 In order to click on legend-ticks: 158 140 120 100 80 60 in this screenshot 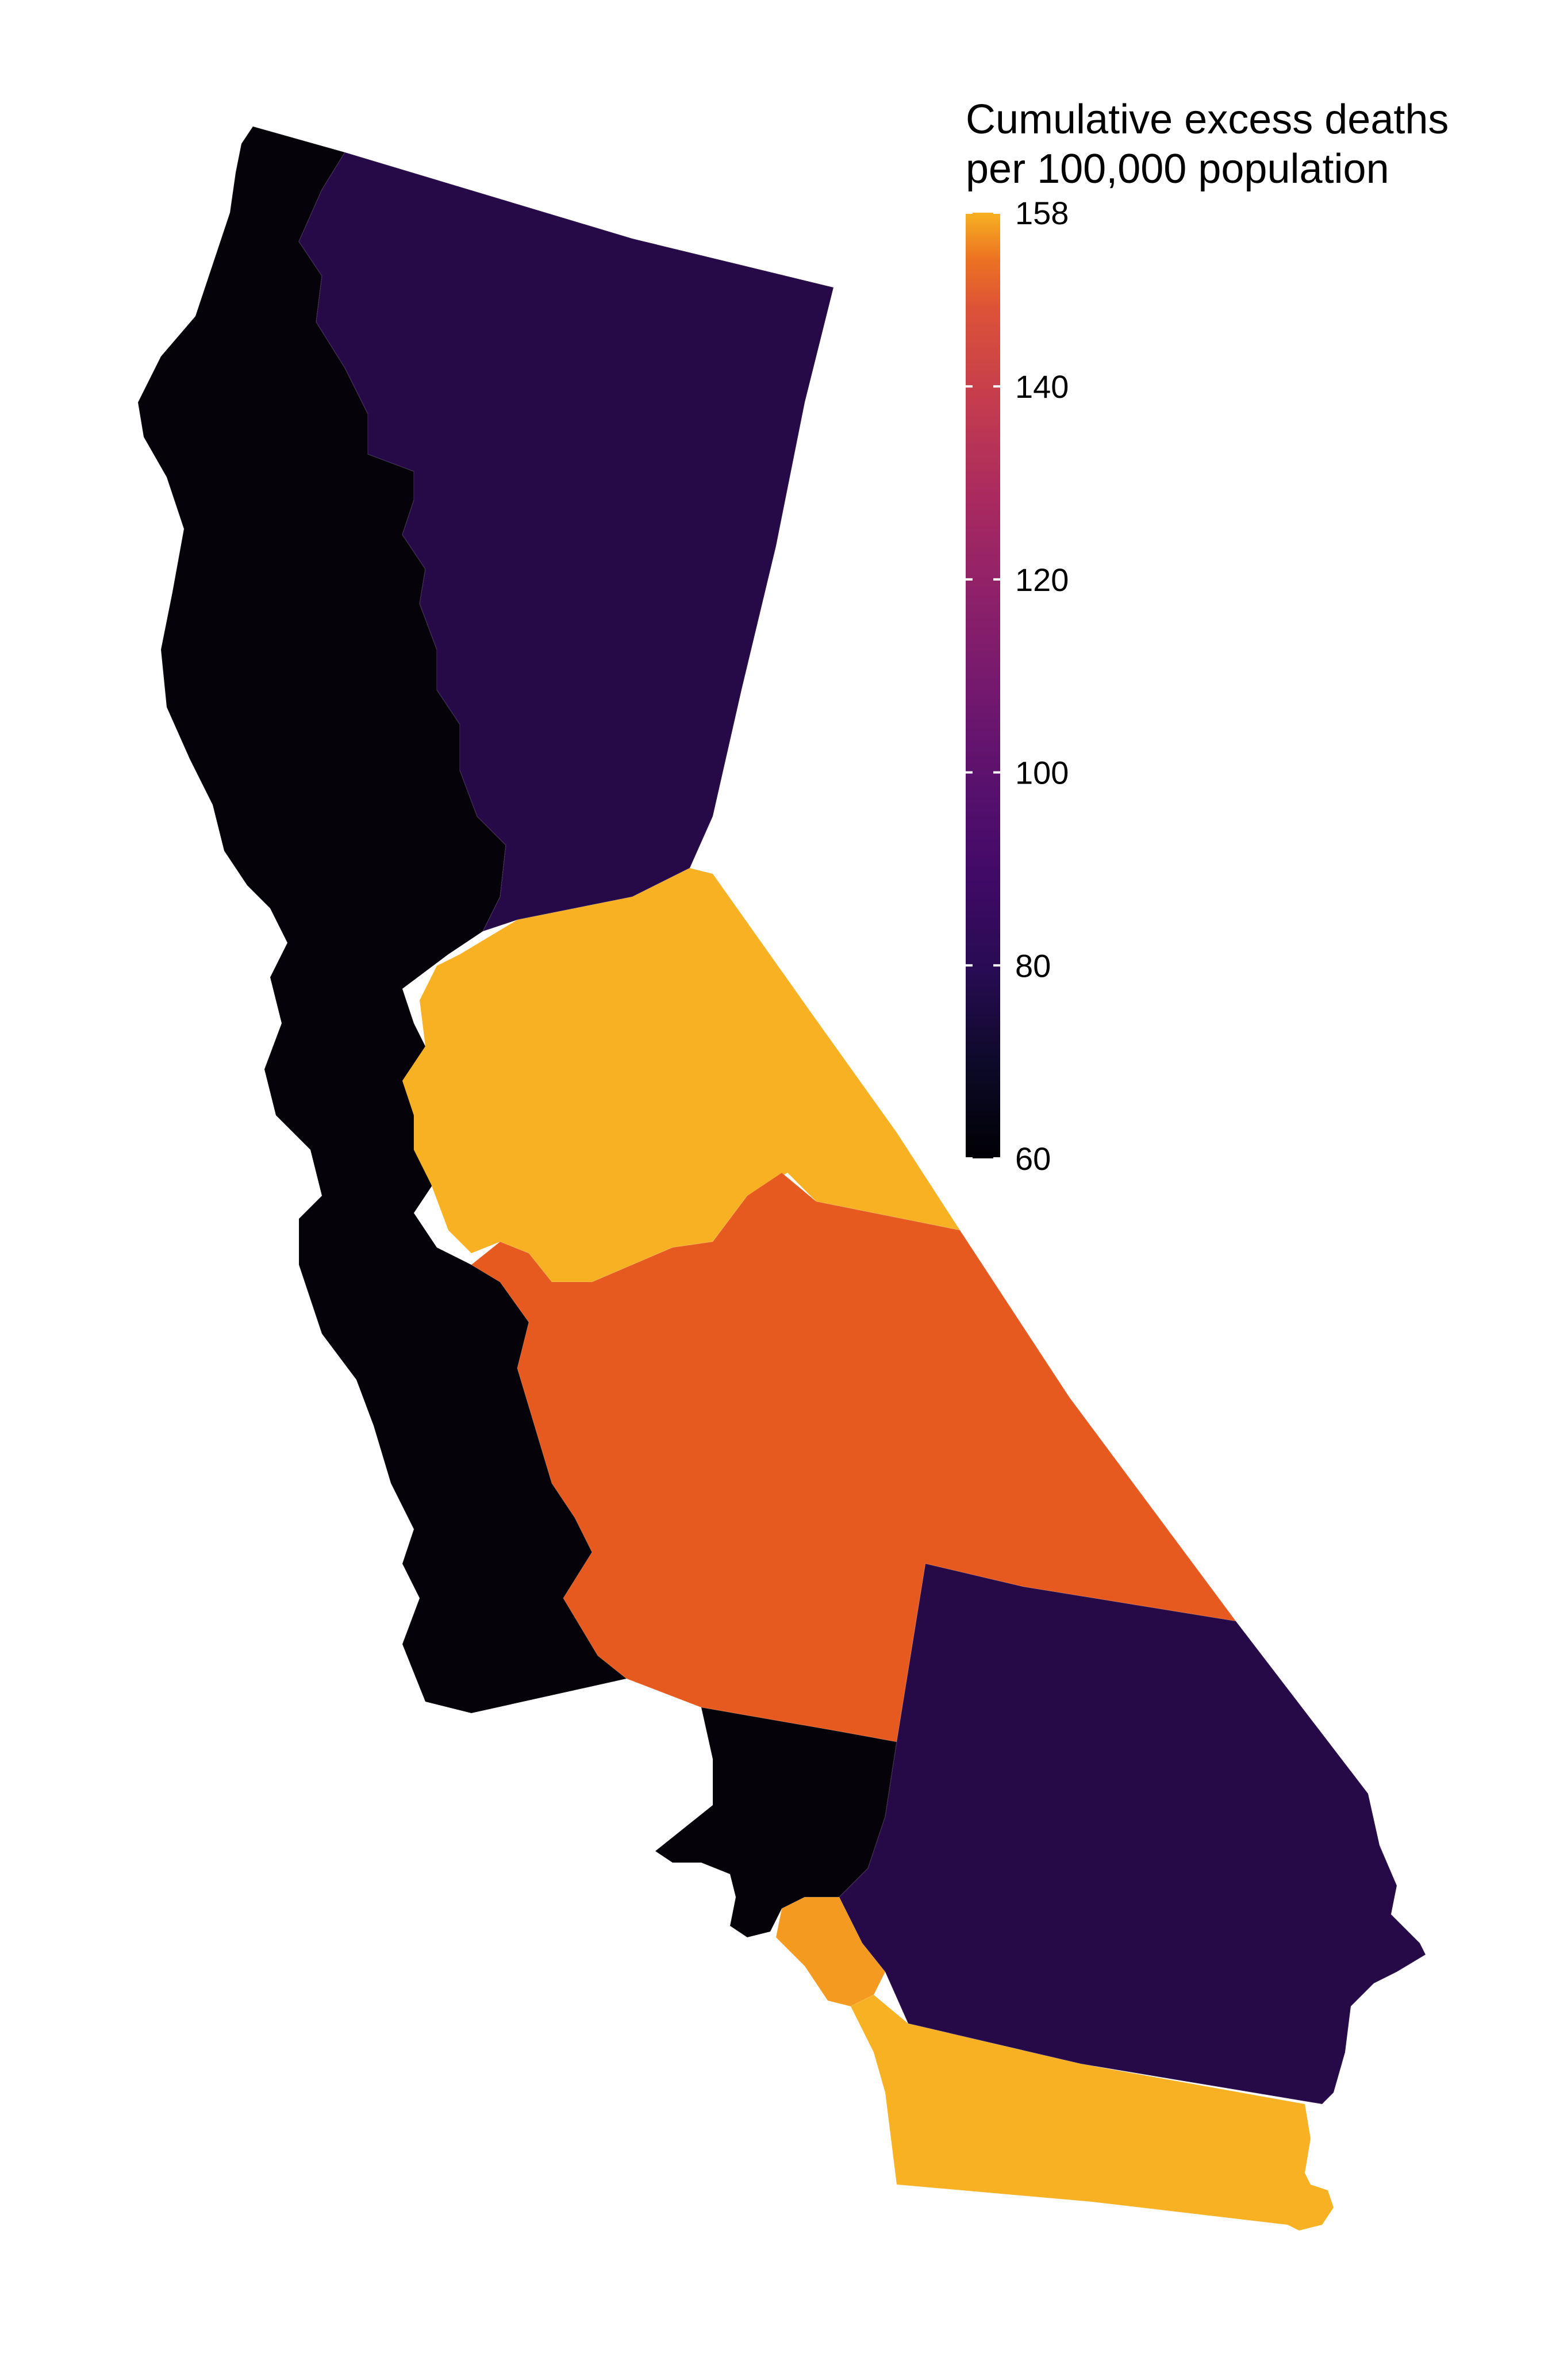, I will do `click(1017, 686)`.